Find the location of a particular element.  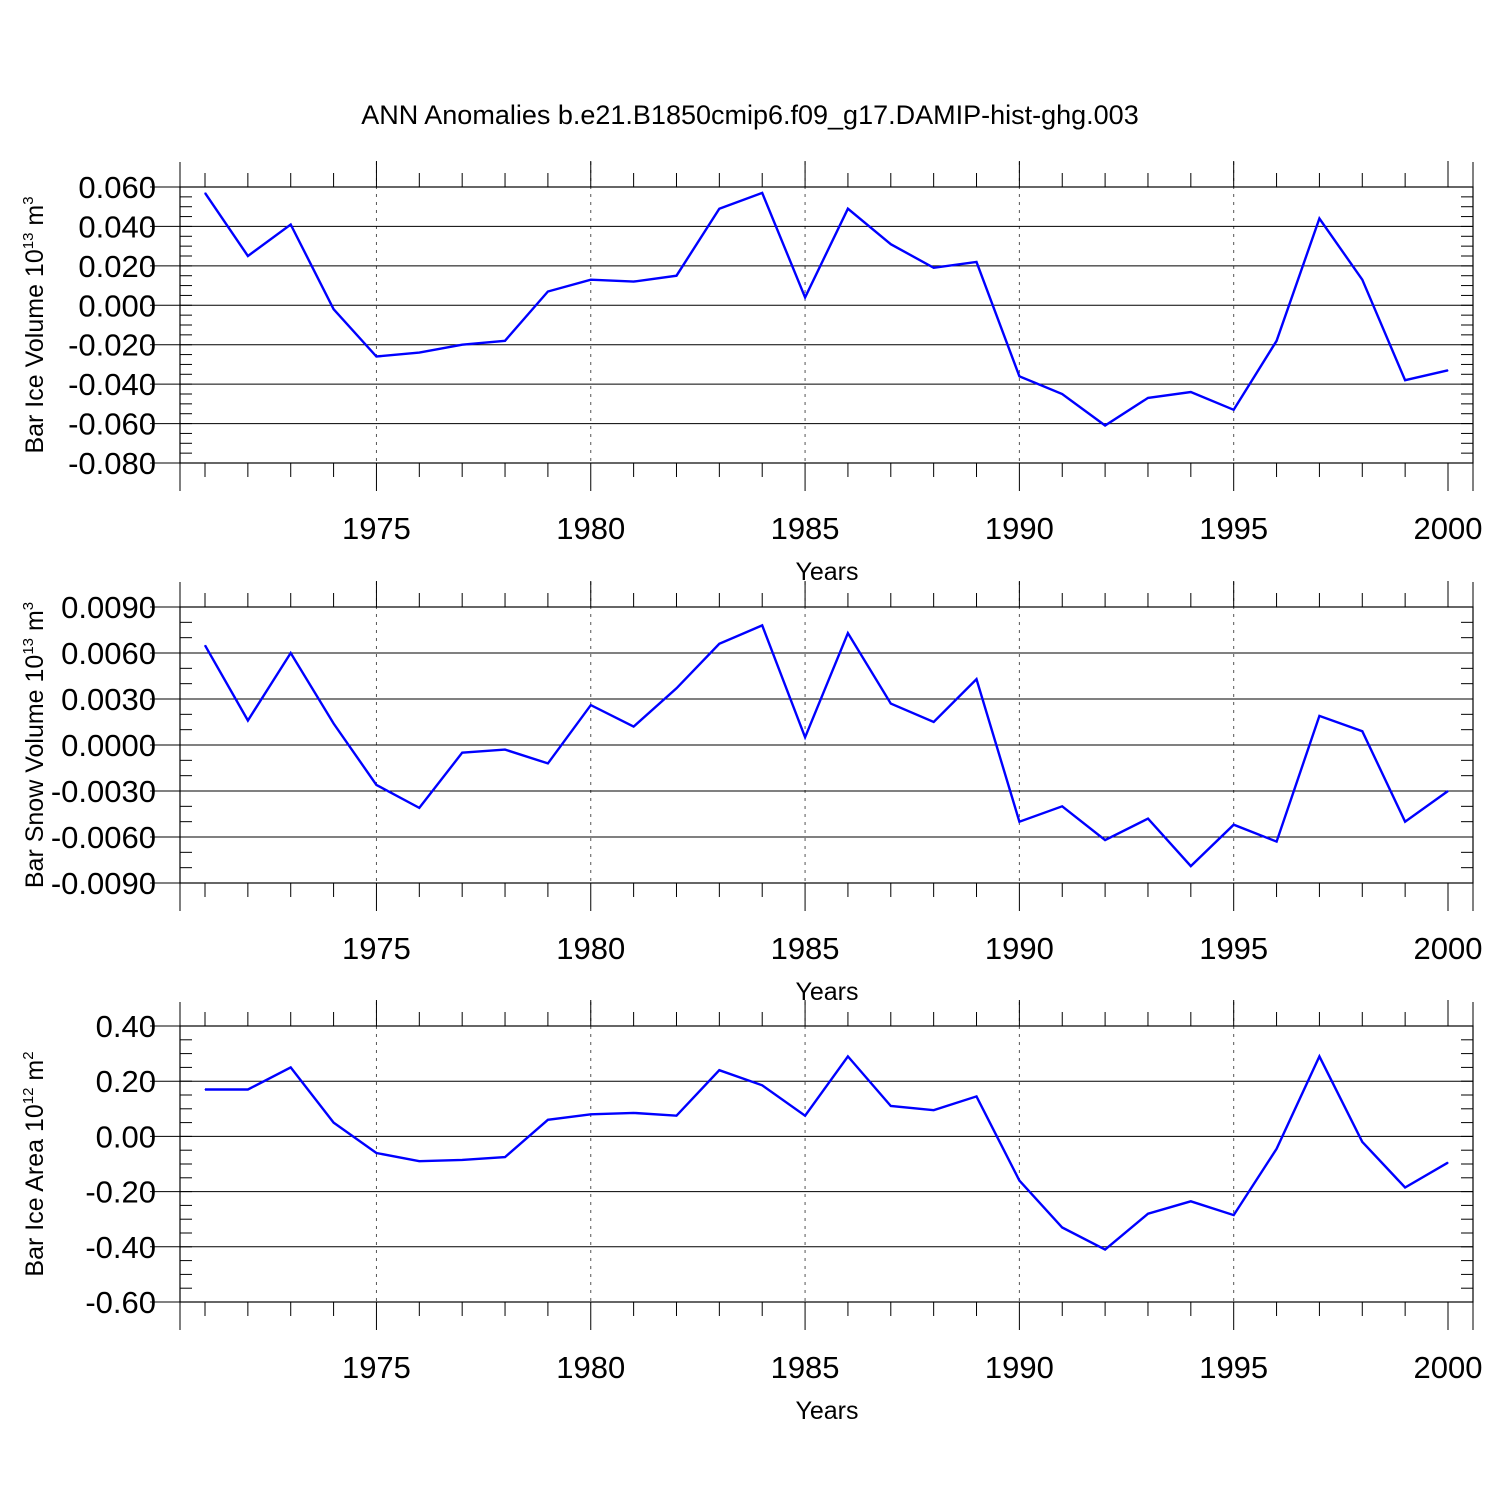

y-tick-label: 0.060 is located at coordinates (117, 187).